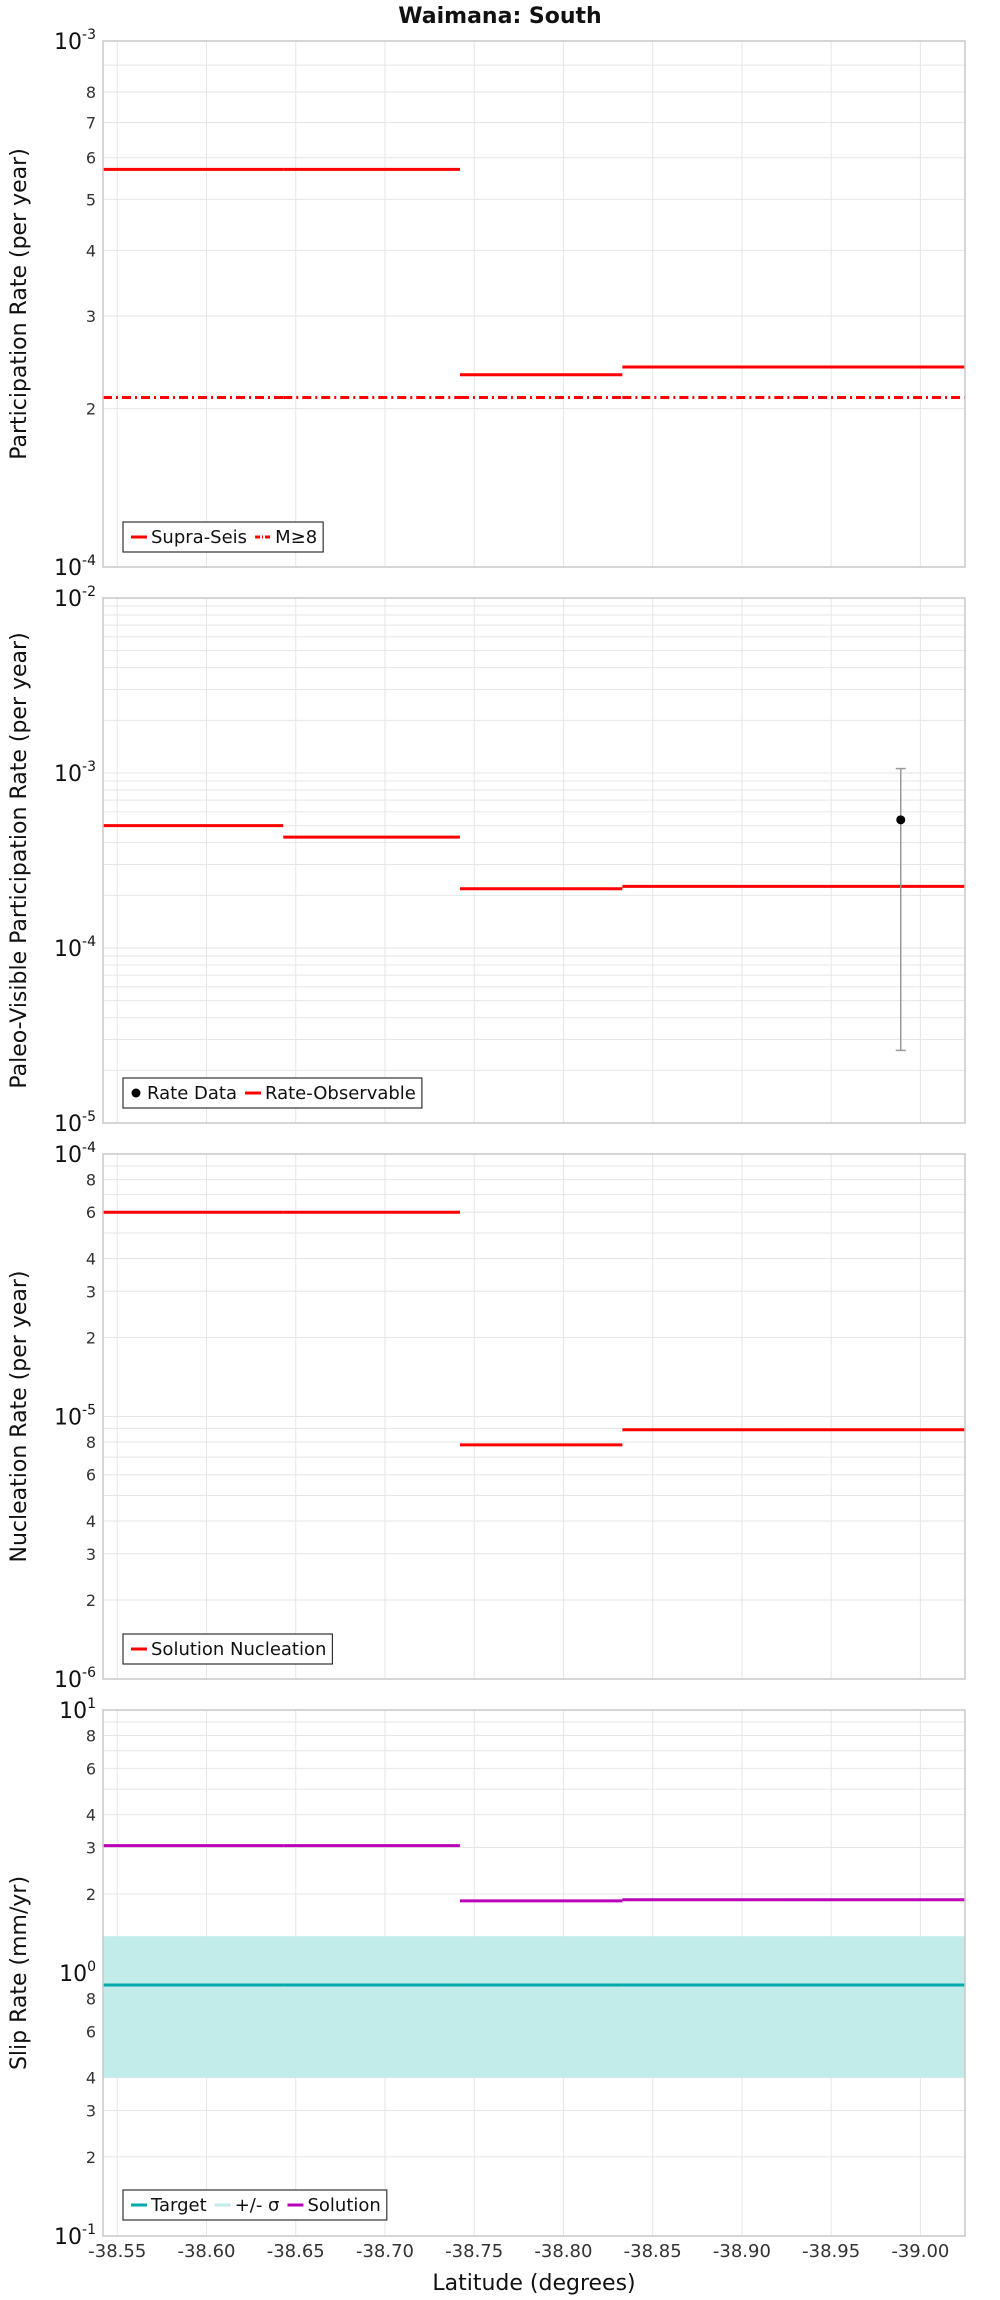 The image size is (1000, 2300). What do you see at coordinates (563, 2251) in the screenshot?
I see `x-tick-label: -38.80` at bounding box center [563, 2251].